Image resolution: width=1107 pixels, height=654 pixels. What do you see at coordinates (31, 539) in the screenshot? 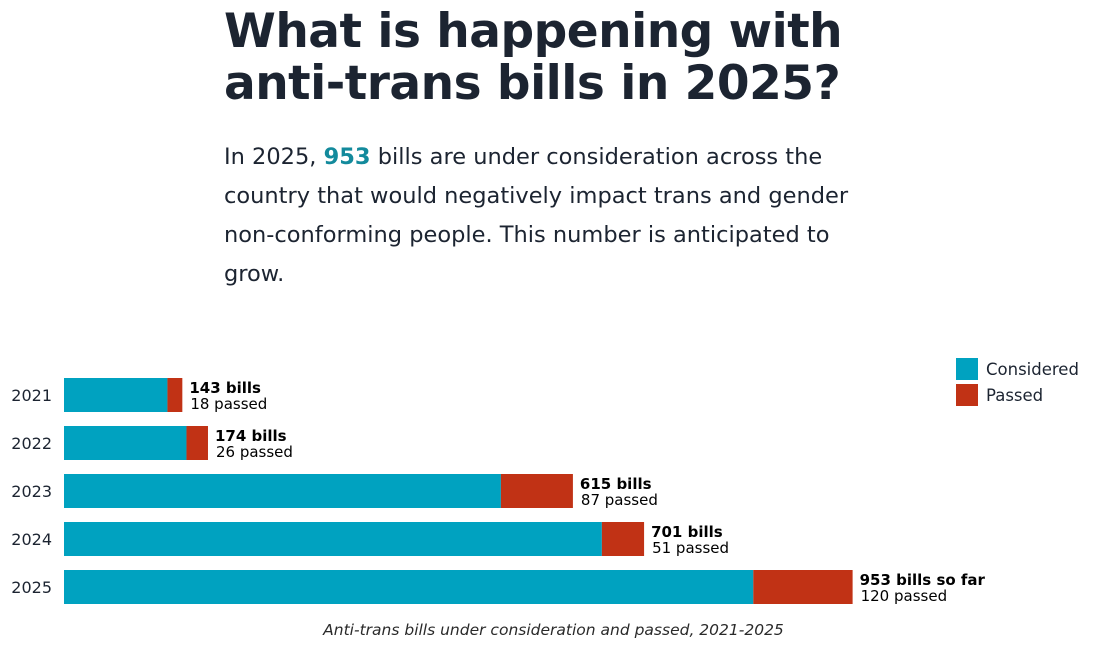
I see `year-label: 2024` at bounding box center [31, 539].